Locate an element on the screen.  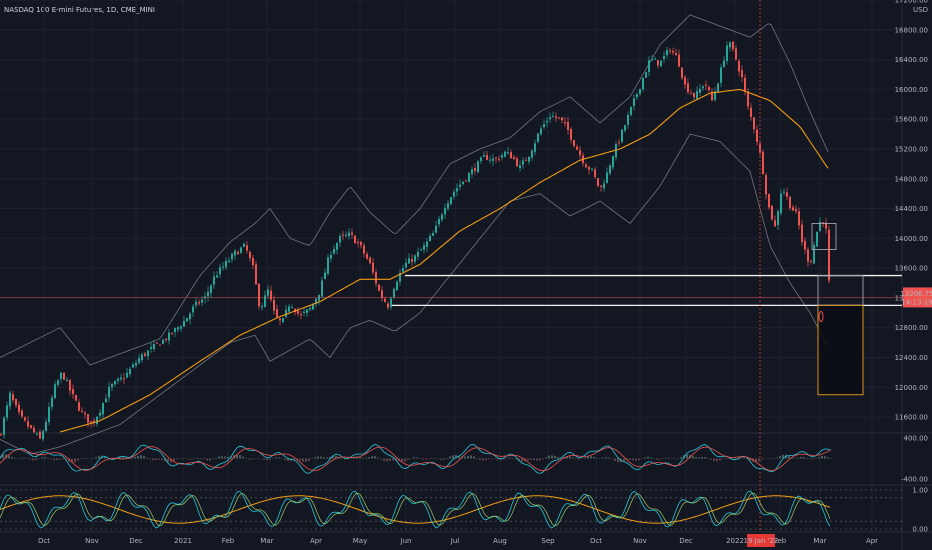
stochastic-tick-label-1: 0.00 is located at coordinates (920, 530).